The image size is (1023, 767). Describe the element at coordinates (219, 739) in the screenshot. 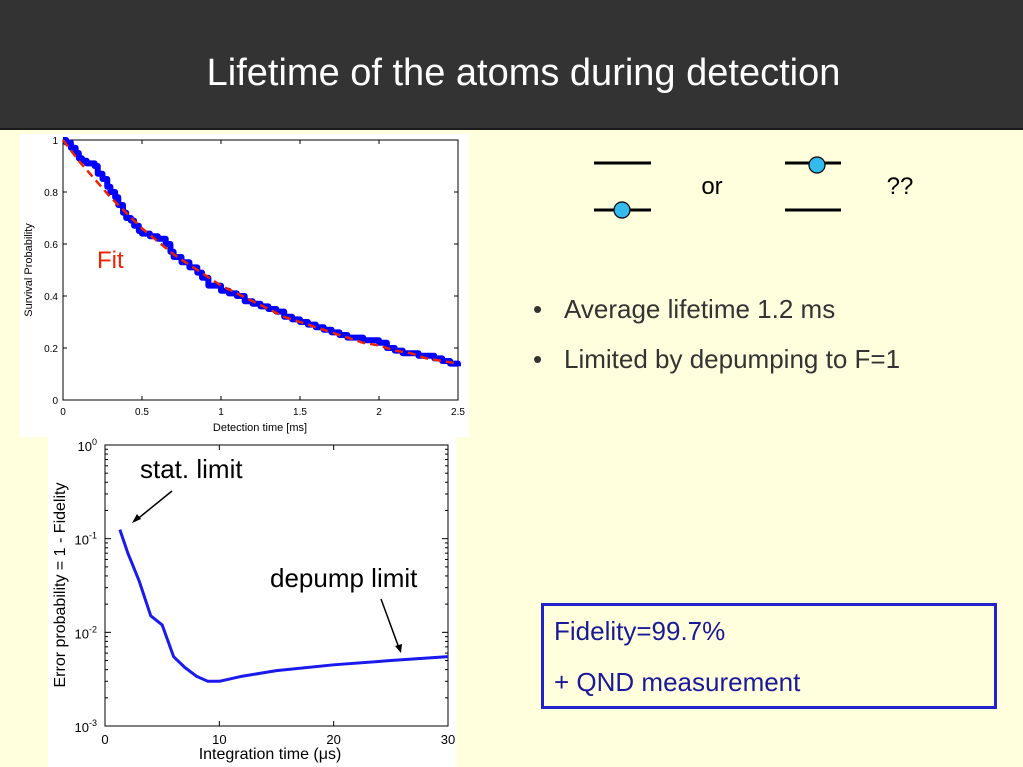

I see `x-tick-label: 10` at that location.